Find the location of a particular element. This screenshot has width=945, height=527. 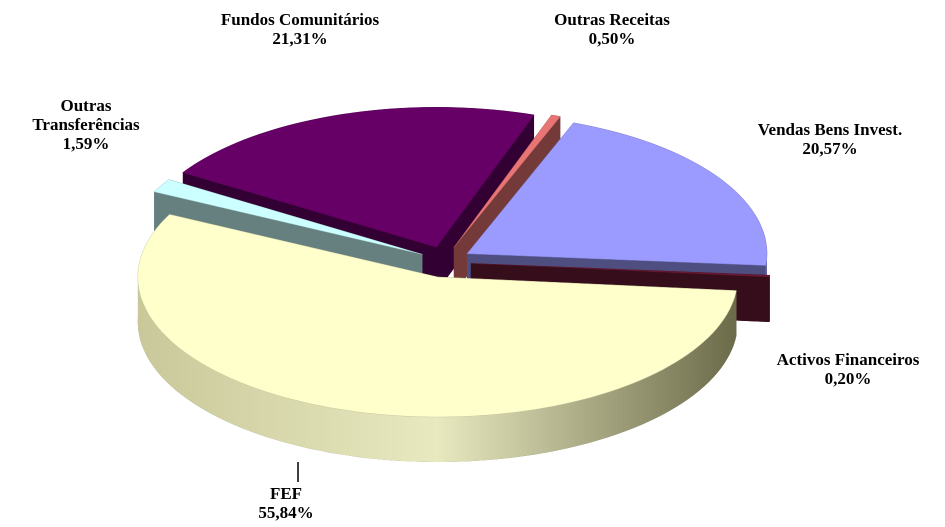

value-label: 0,50% is located at coordinates (612, 38).